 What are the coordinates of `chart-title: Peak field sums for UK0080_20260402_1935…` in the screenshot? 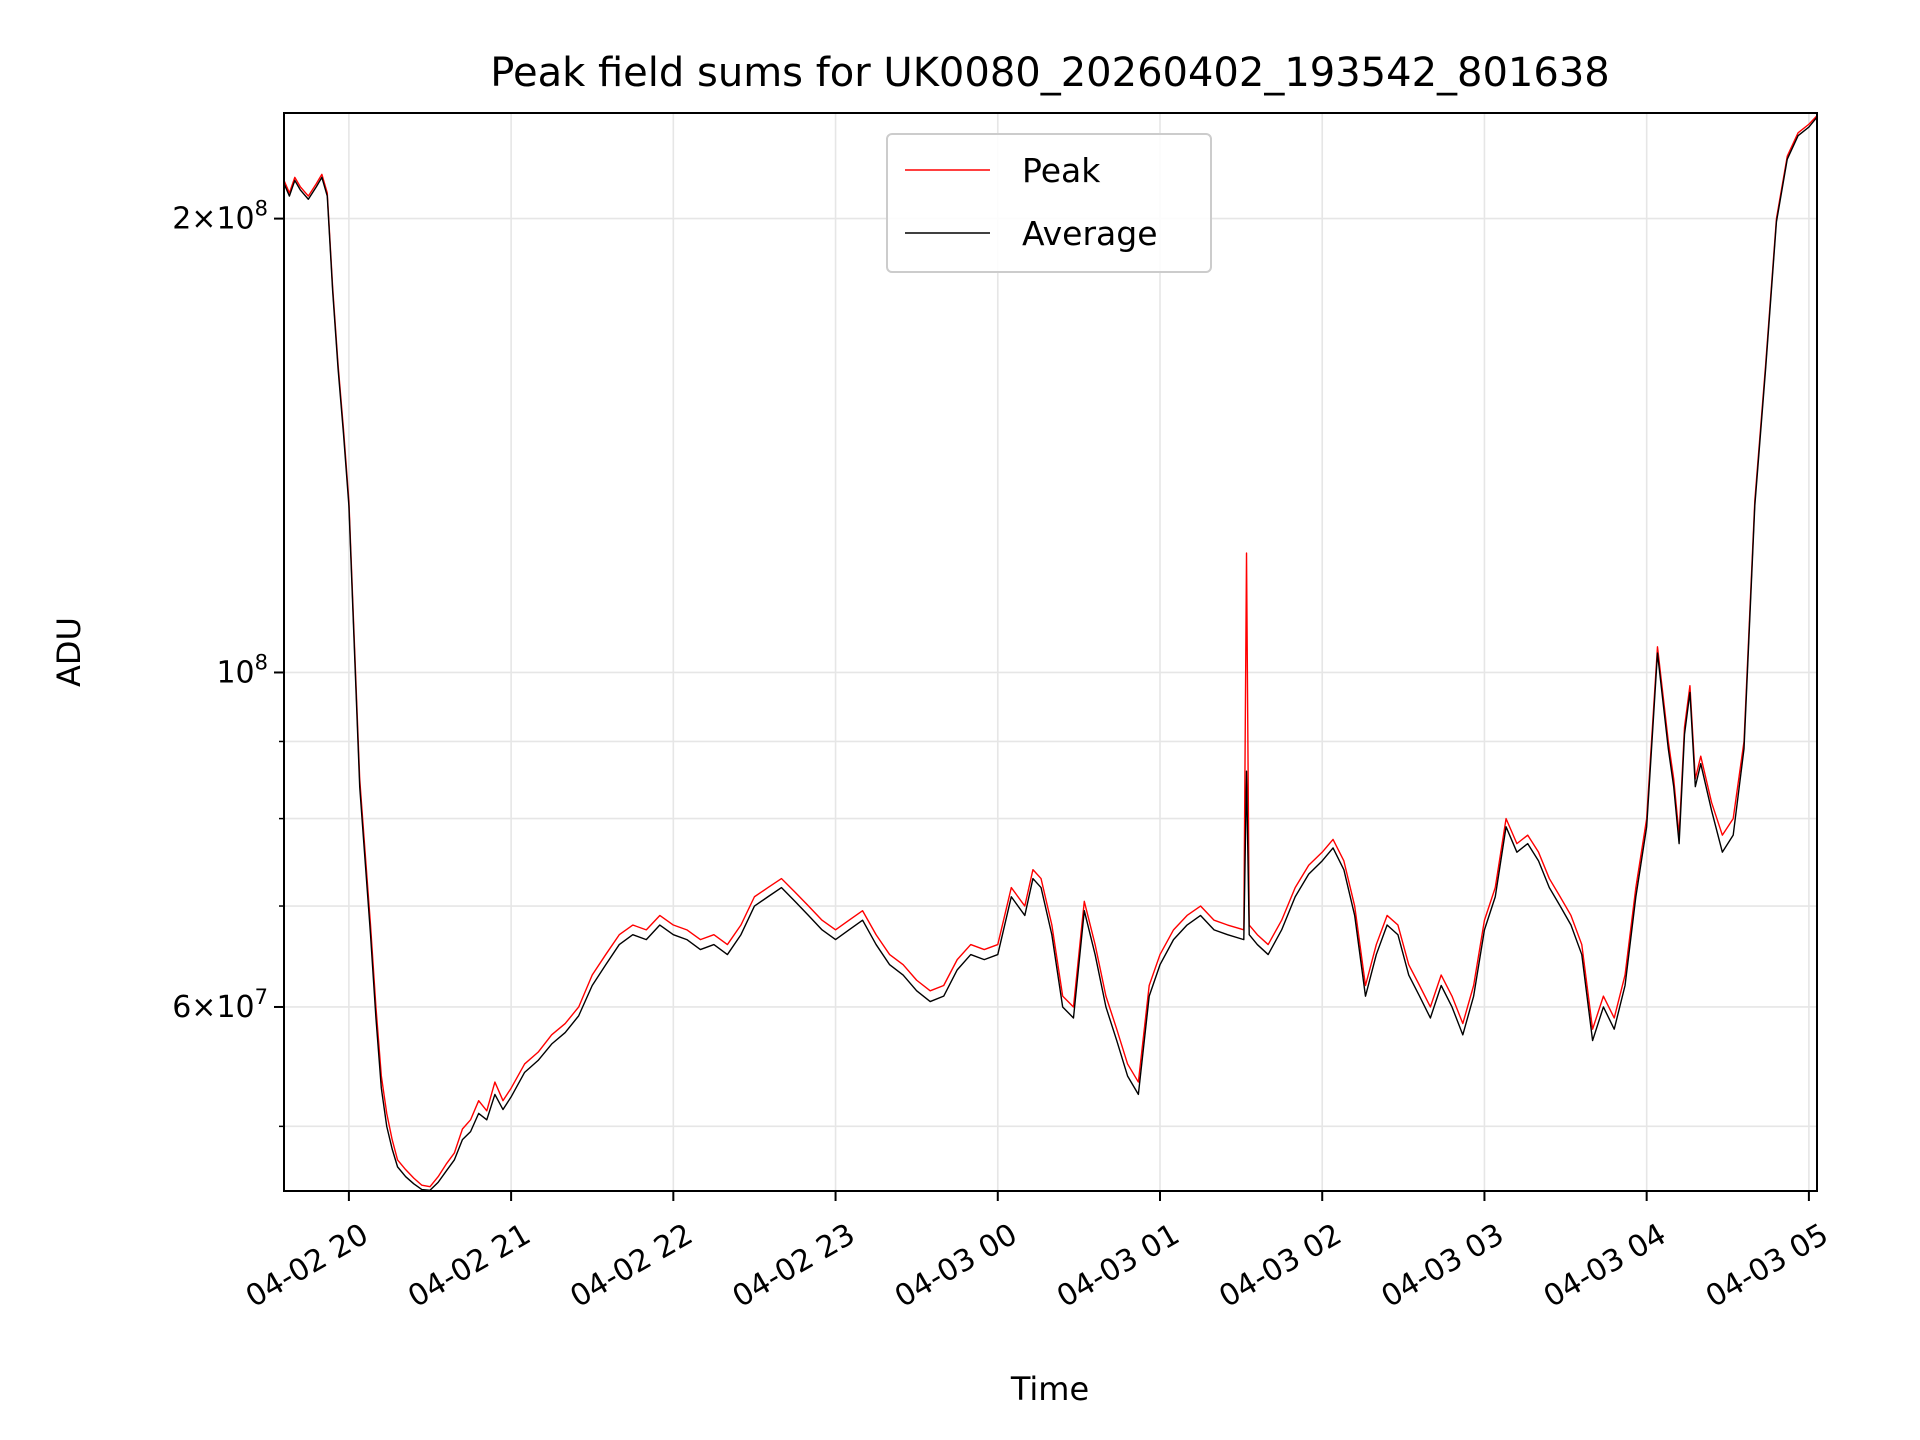 It's located at (1049, 73).